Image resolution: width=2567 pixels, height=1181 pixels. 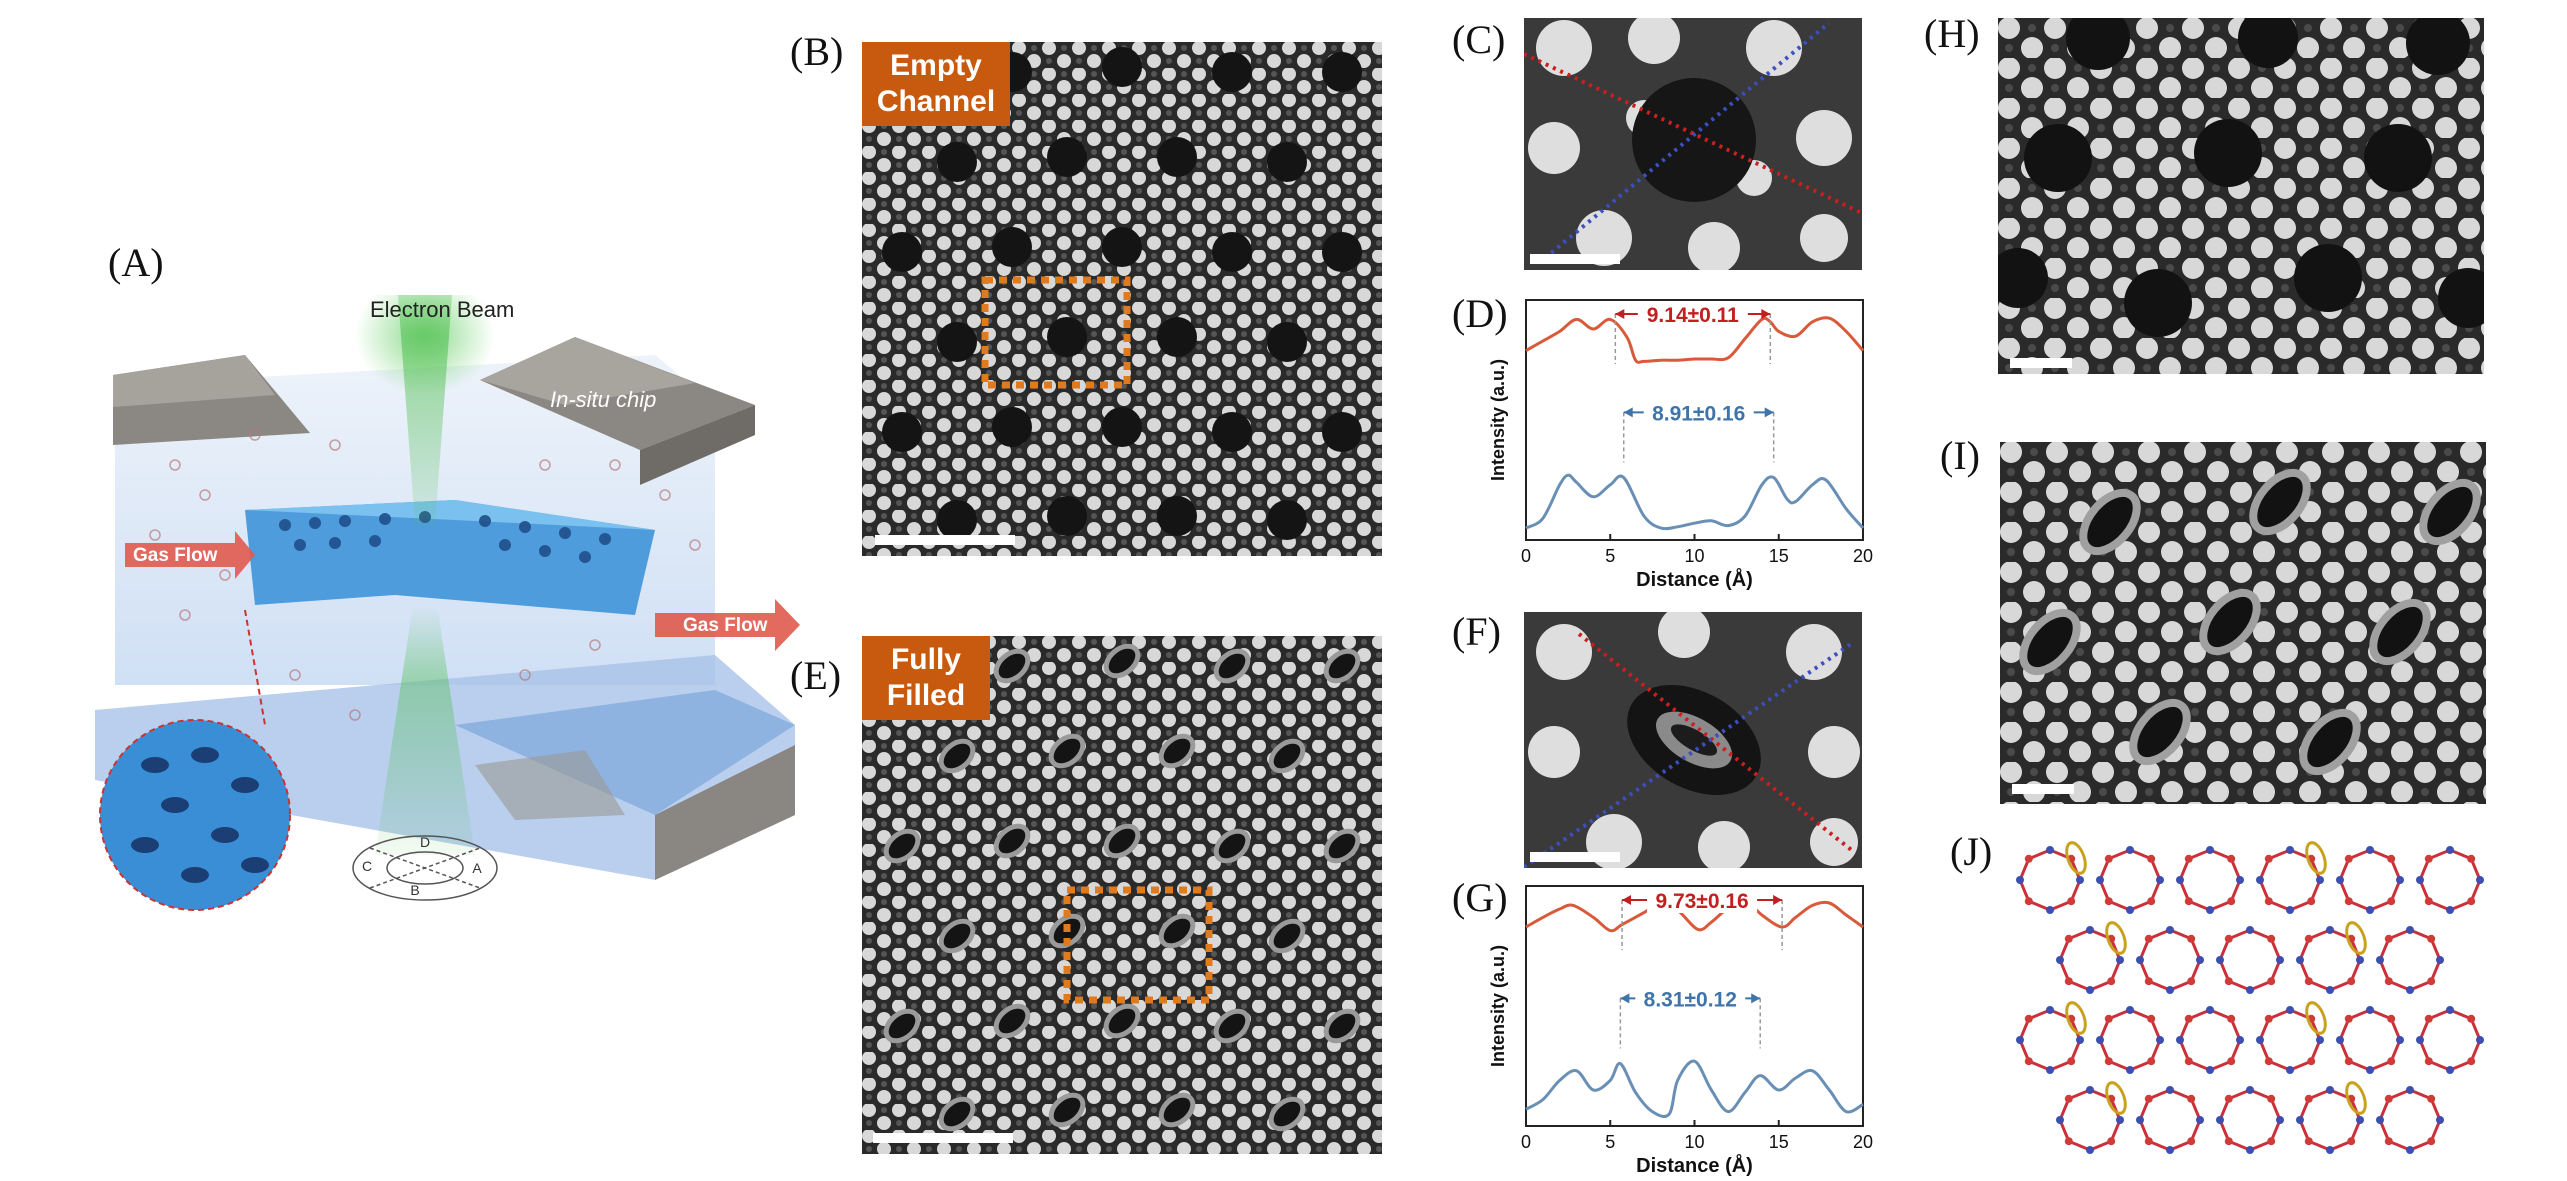 What do you see at coordinates (1479, 39) in the screenshot?
I see `panel-label-c: (C)` at bounding box center [1479, 39].